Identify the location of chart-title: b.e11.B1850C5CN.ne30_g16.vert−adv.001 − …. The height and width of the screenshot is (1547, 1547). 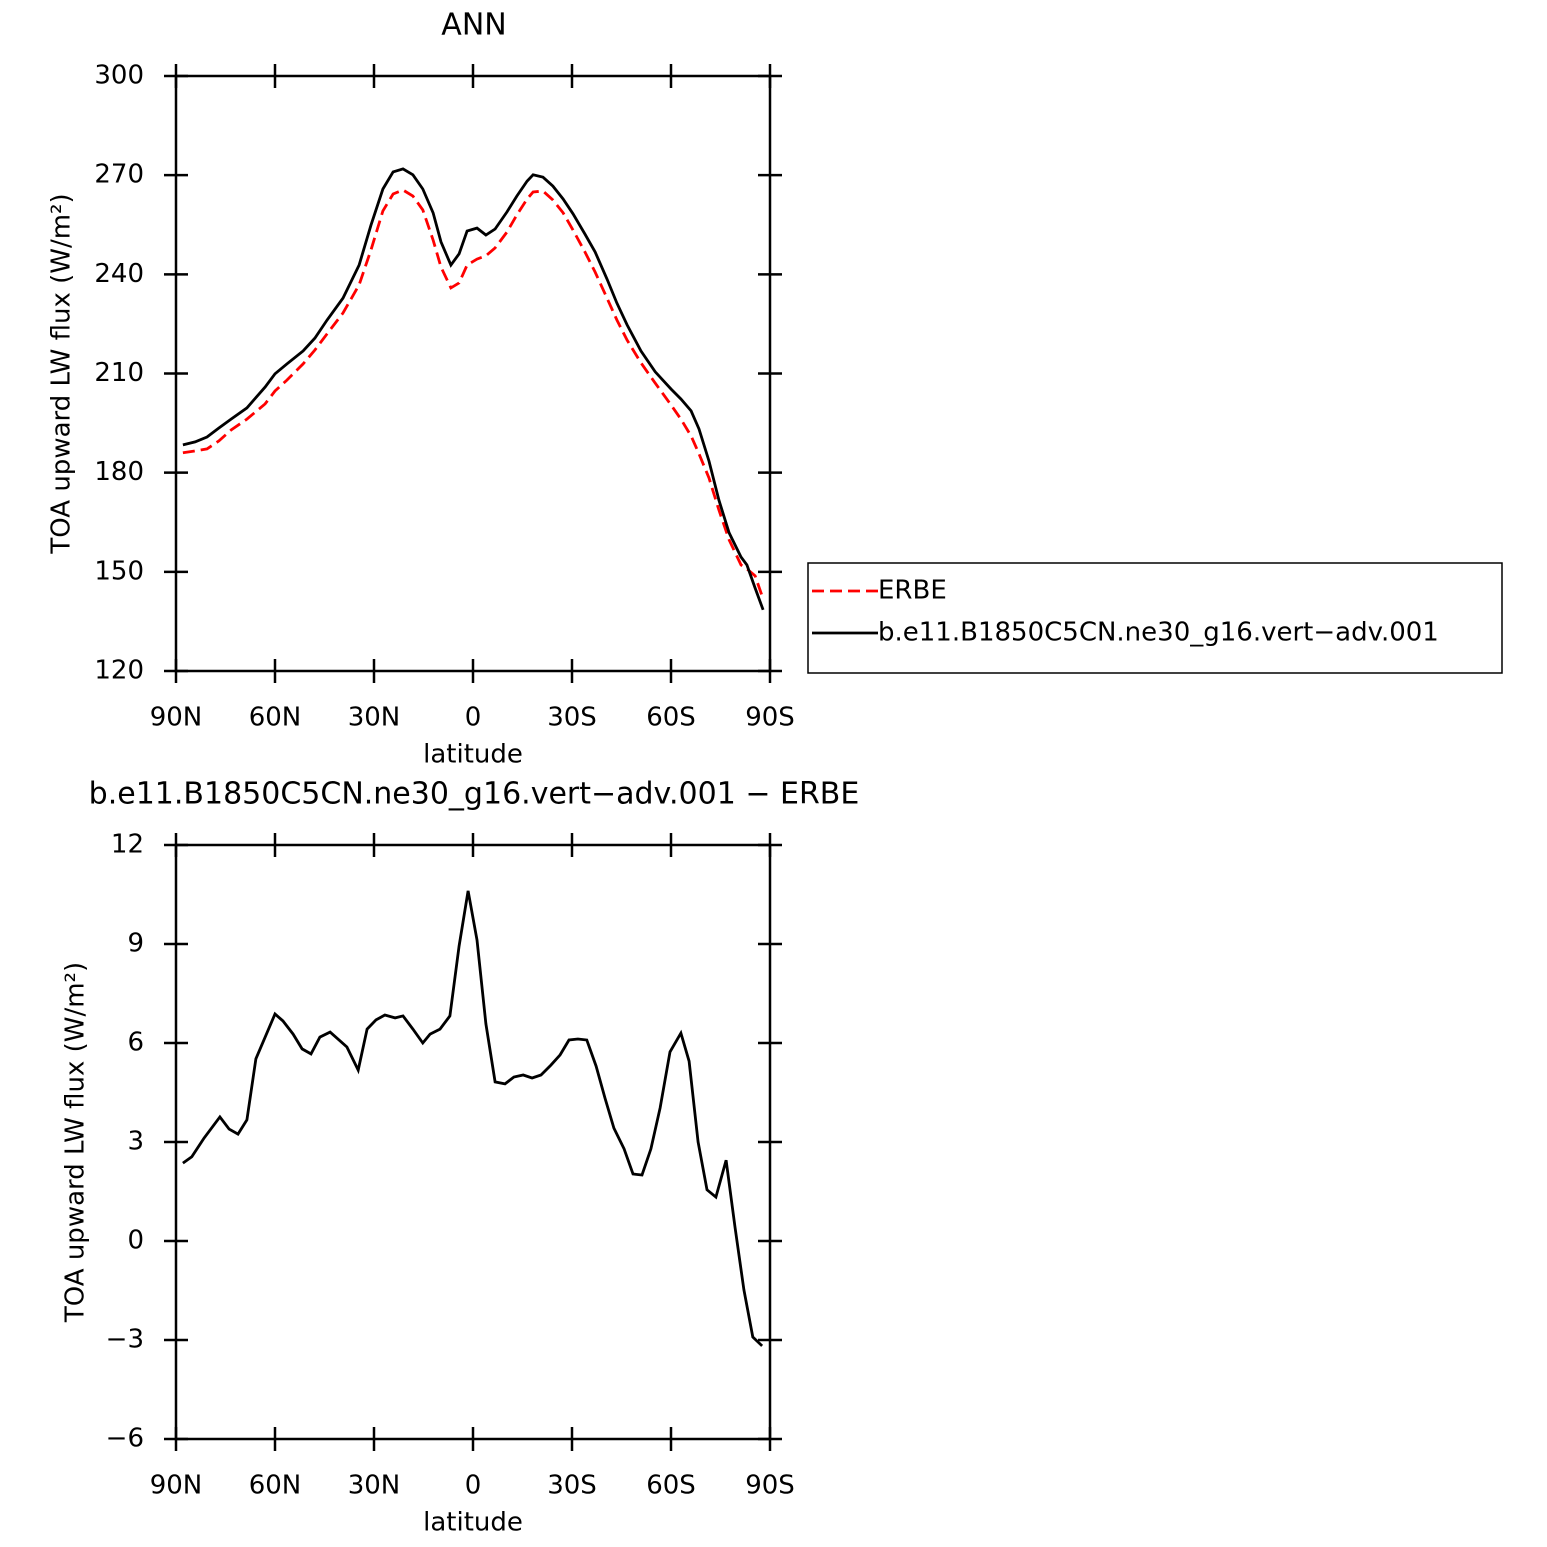
(474, 794).